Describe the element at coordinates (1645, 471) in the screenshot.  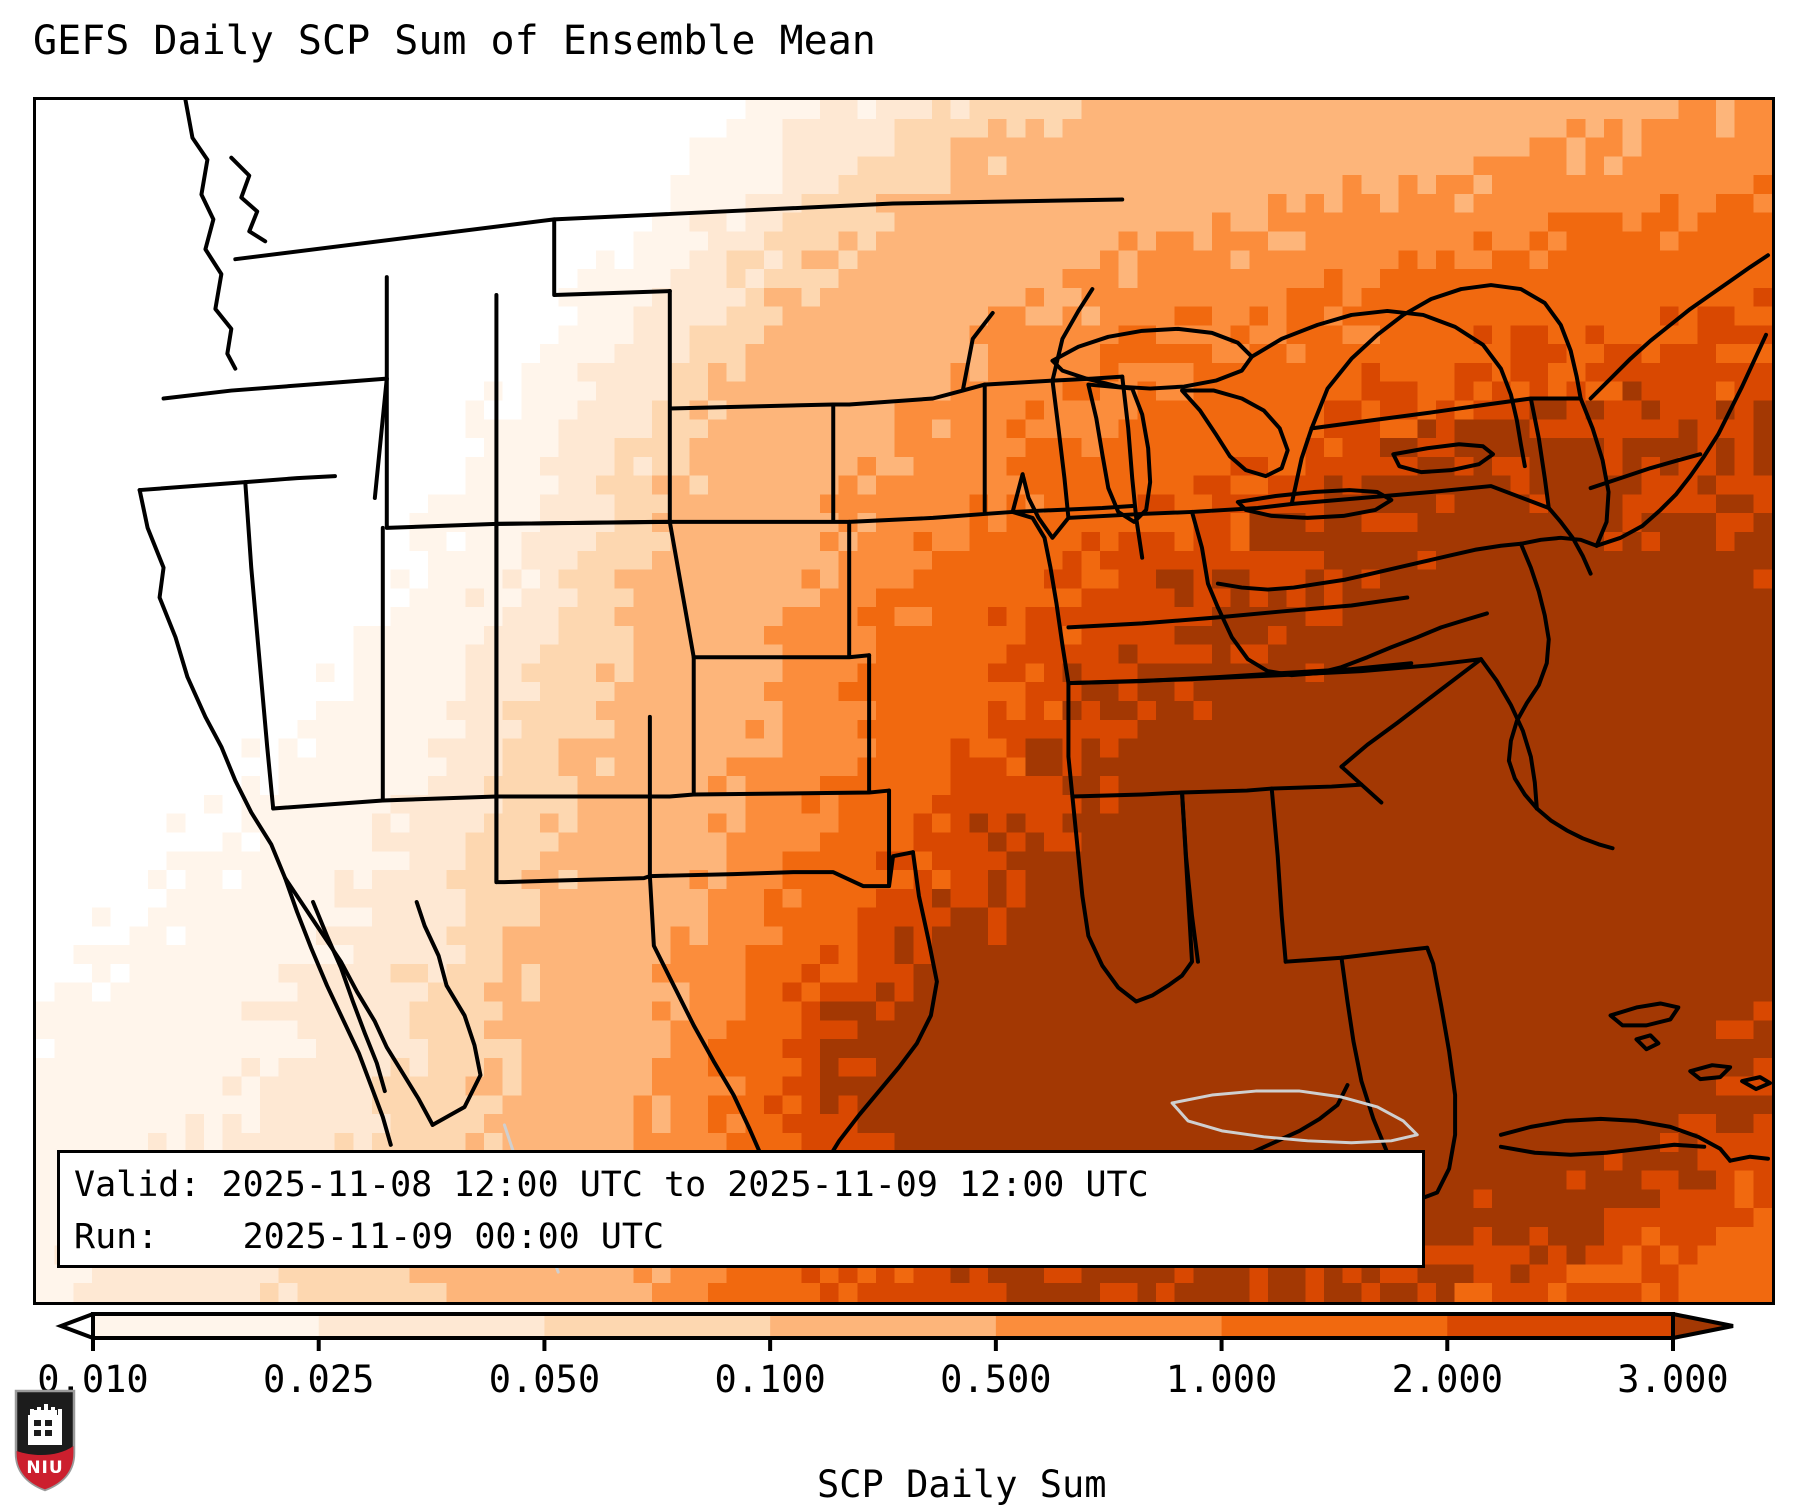
I see `coast-long-island` at that location.